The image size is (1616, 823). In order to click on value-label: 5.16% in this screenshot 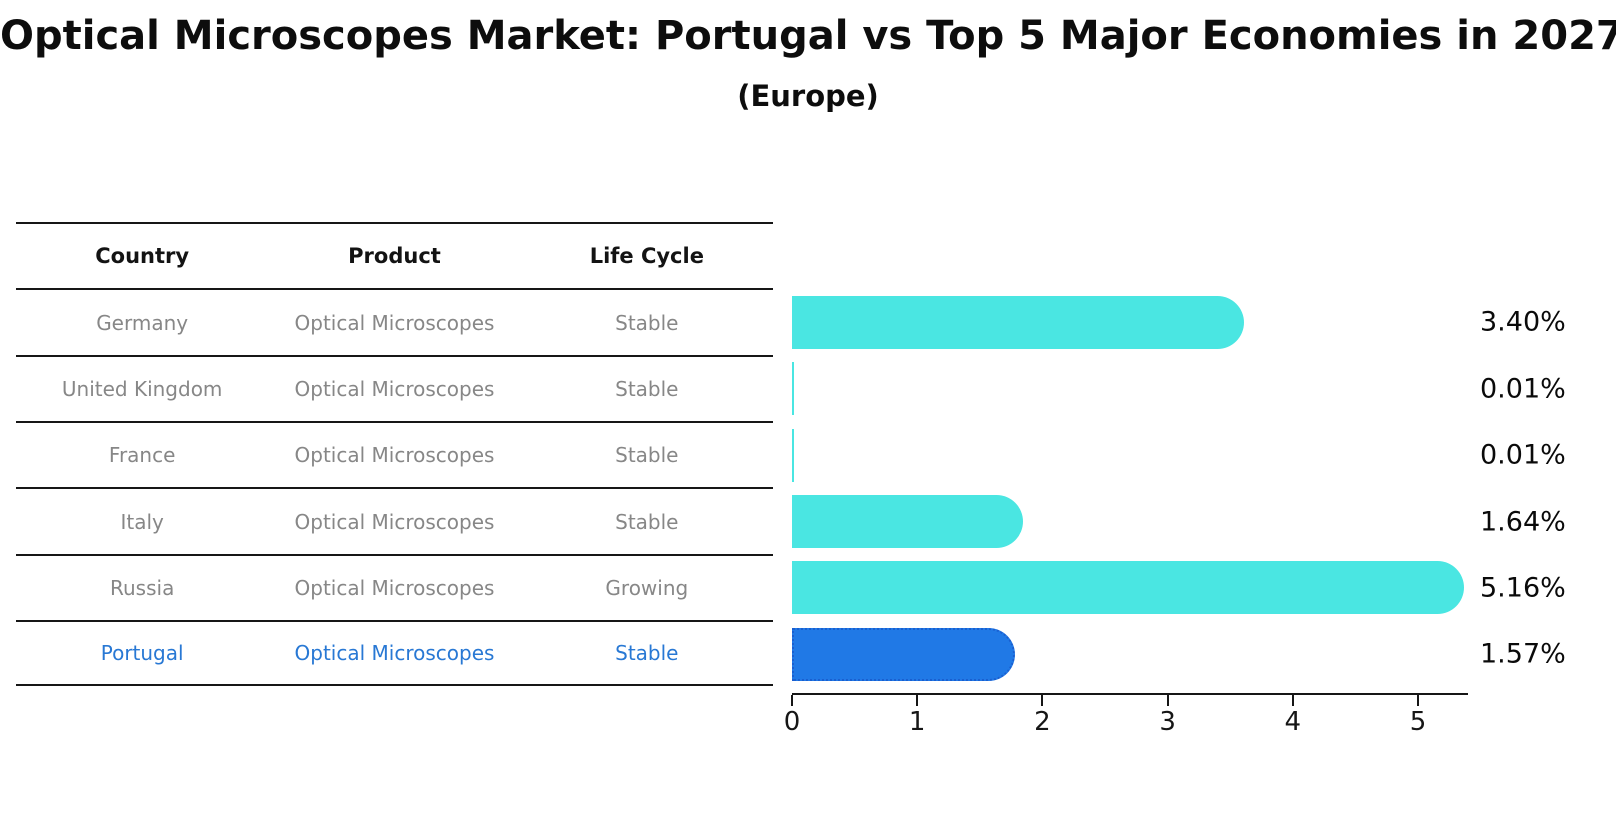, I will do `click(1523, 588)`.